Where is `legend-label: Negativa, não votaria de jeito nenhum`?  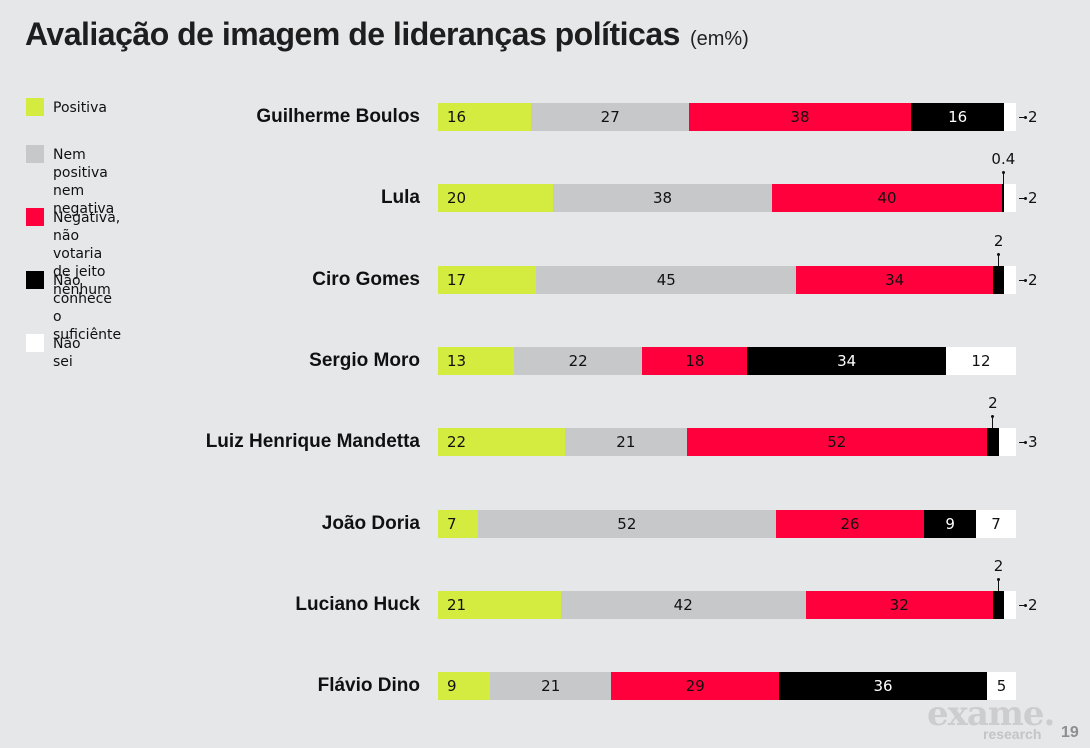 legend-label: Negativa, não votaria de jeito nenhum is located at coordinates (87, 254).